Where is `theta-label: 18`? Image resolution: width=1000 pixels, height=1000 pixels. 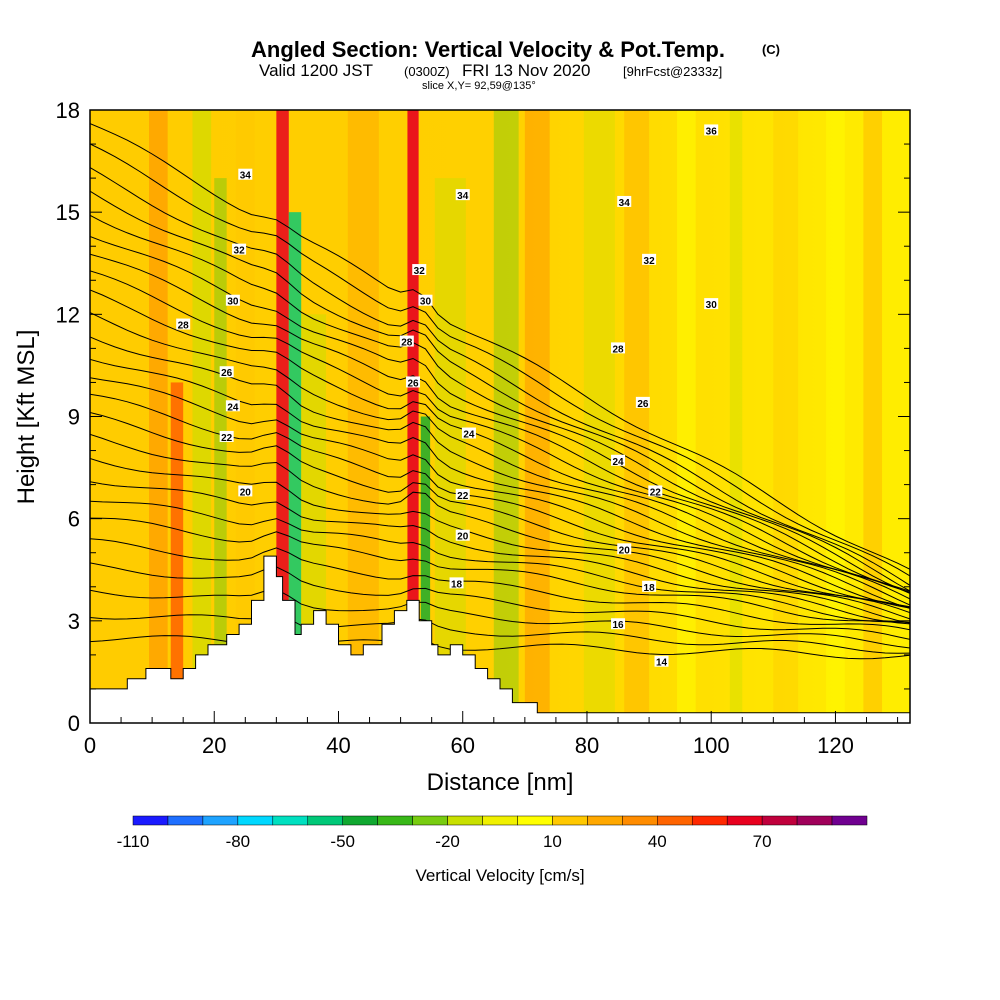
theta-label: 18 is located at coordinates (649, 587).